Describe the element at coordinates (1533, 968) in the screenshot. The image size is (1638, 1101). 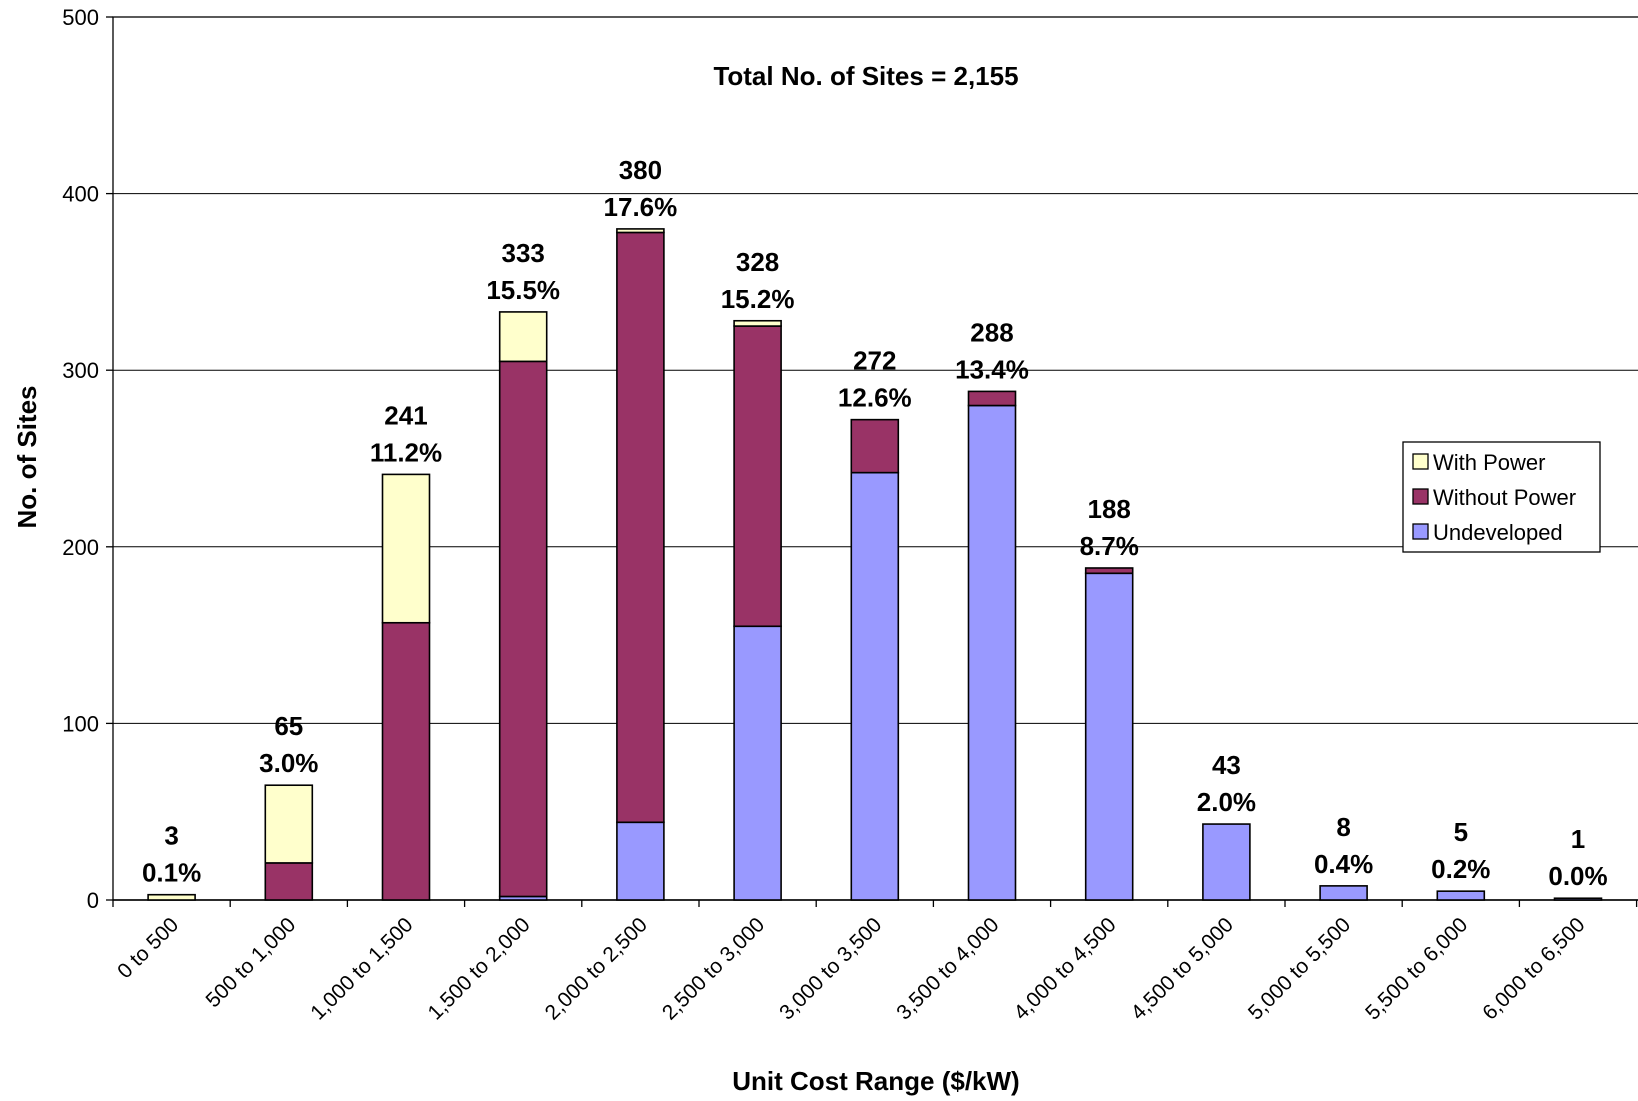
I see `x-tick-label: 6,000 to 6,500` at that location.